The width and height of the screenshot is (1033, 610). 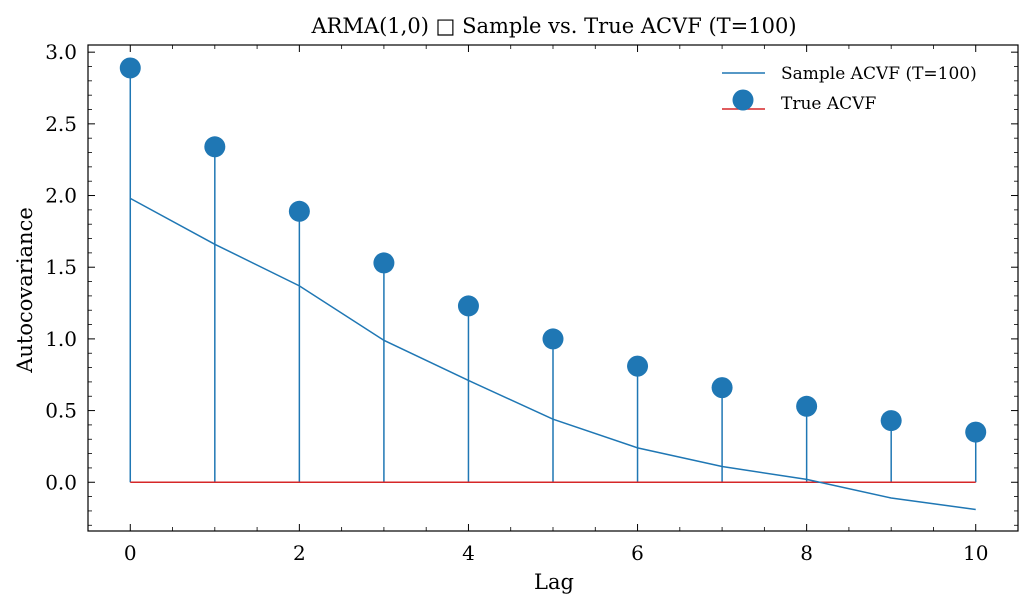 What do you see at coordinates (61, 52) in the screenshot?
I see `y-tick-label: 3.0` at bounding box center [61, 52].